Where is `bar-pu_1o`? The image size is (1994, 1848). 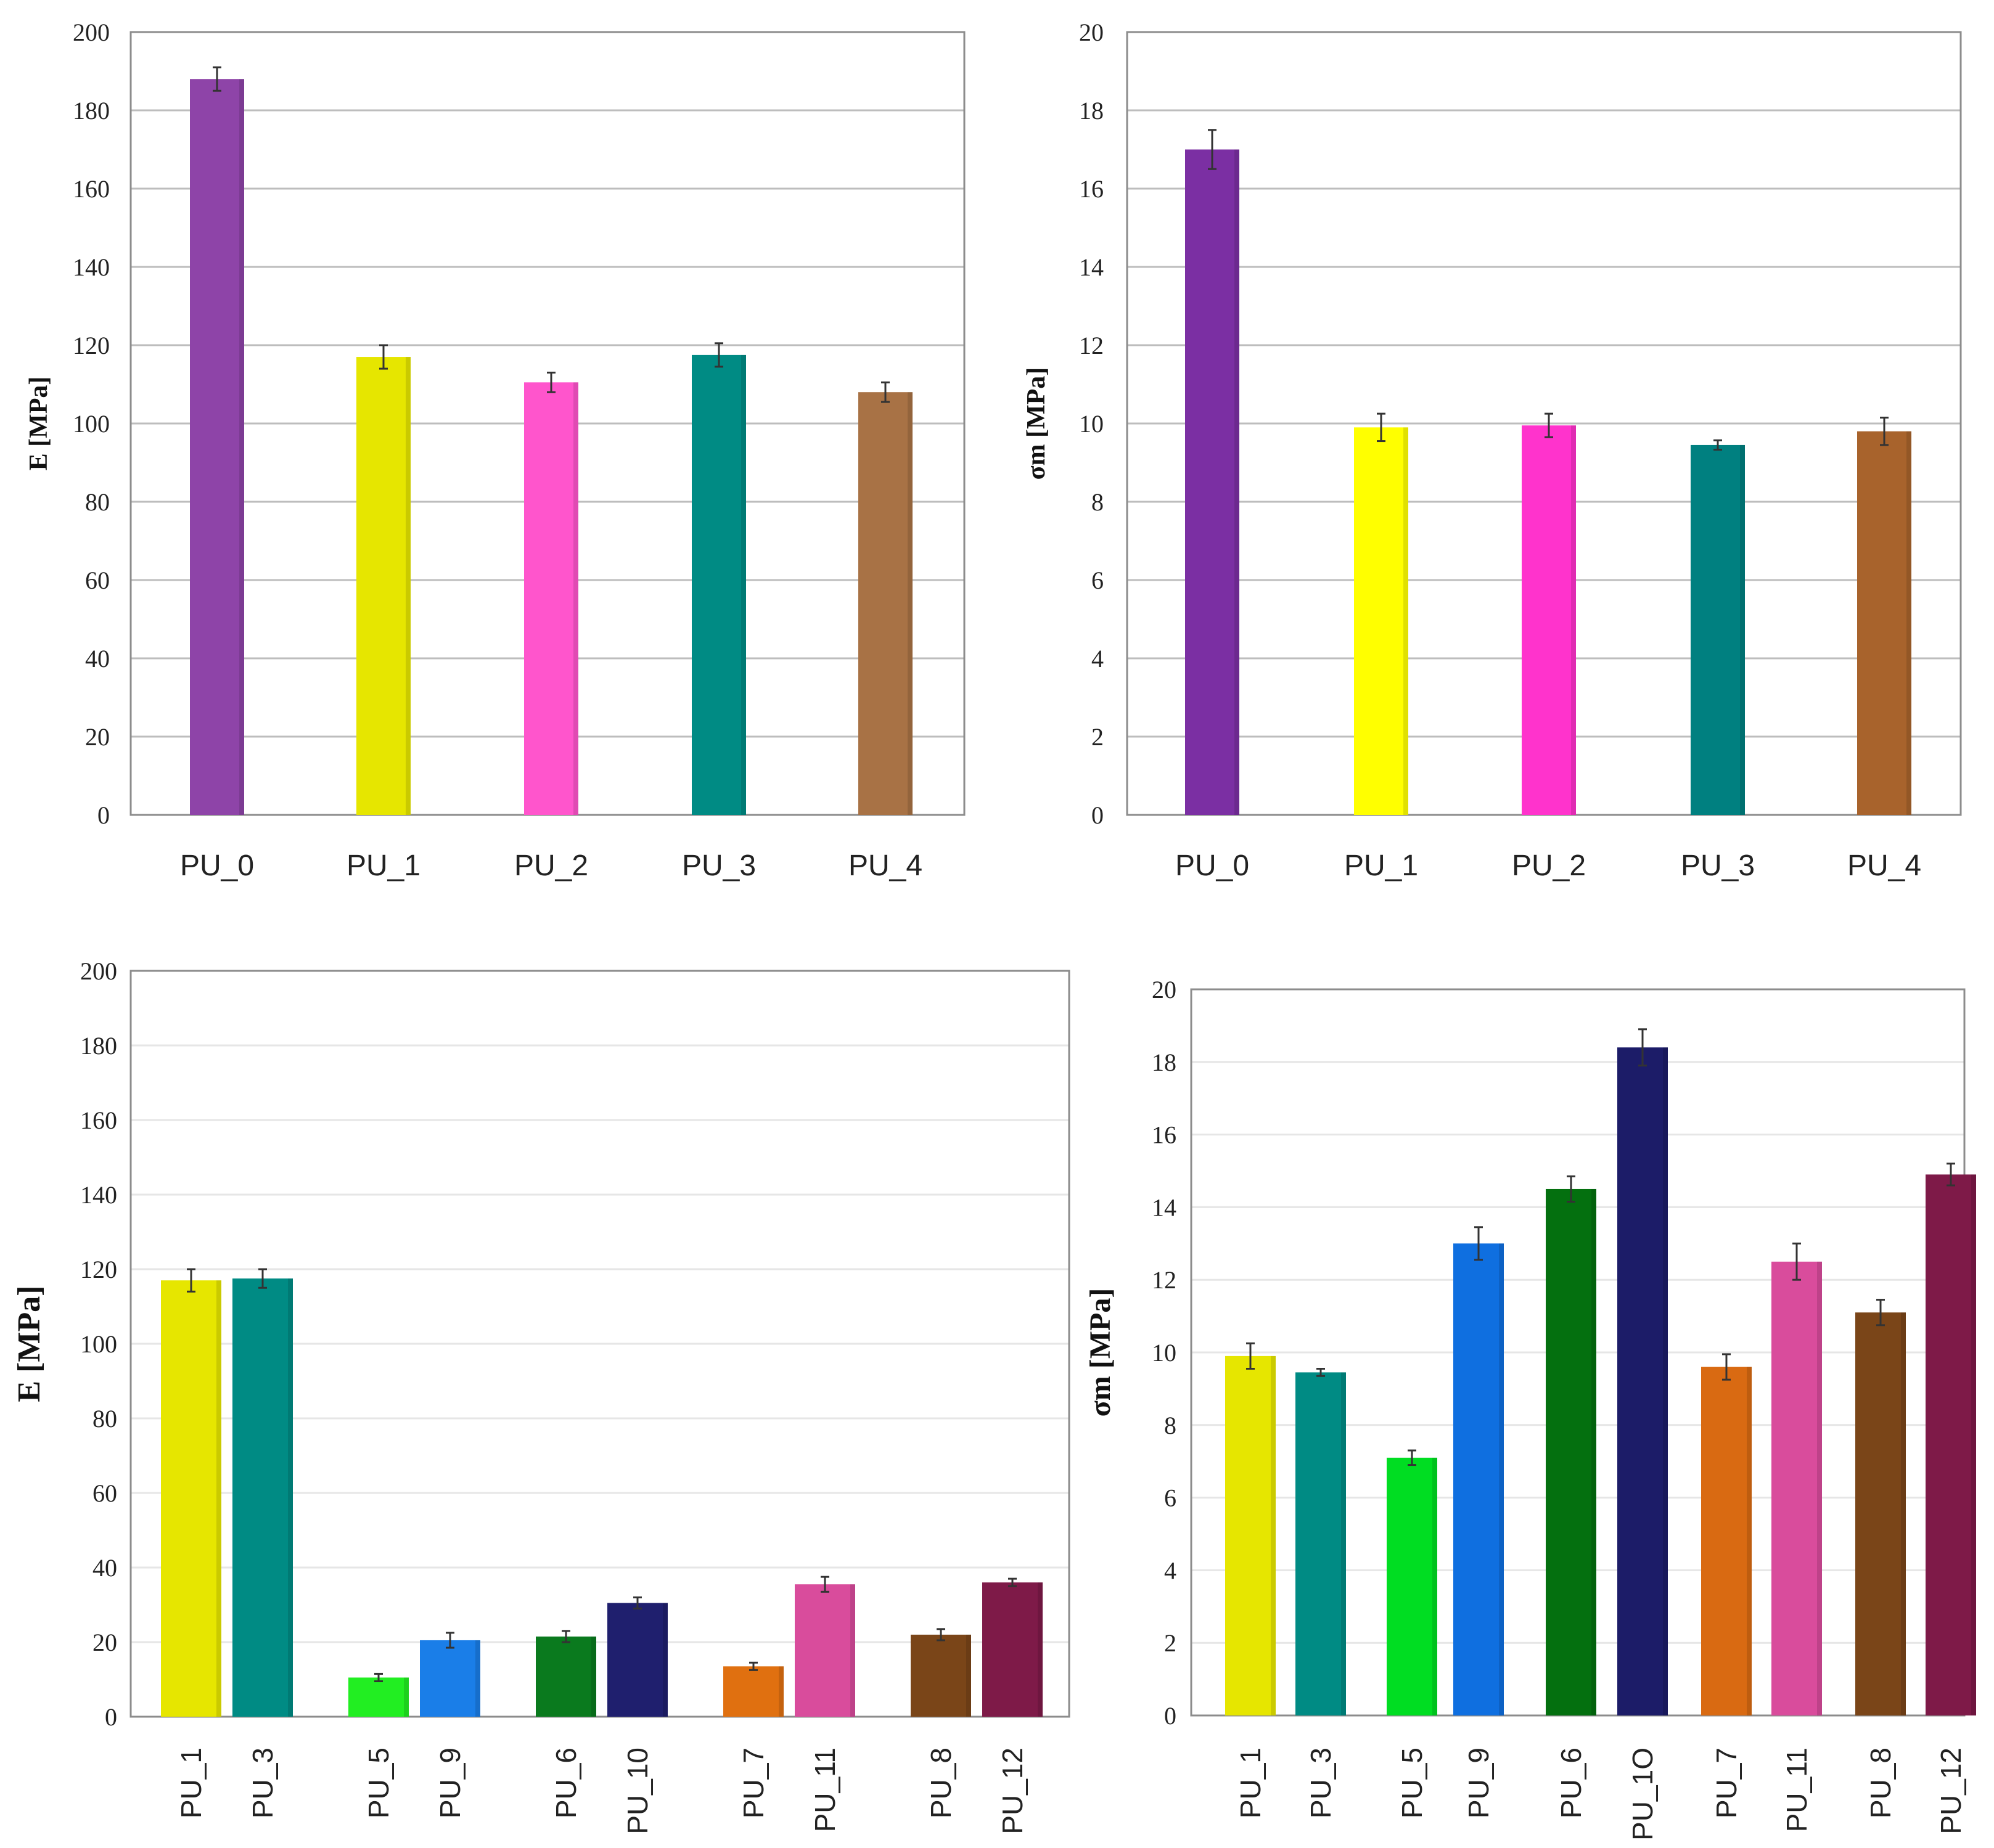 bar-pu_1o is located at coordinates (1642, 1381).